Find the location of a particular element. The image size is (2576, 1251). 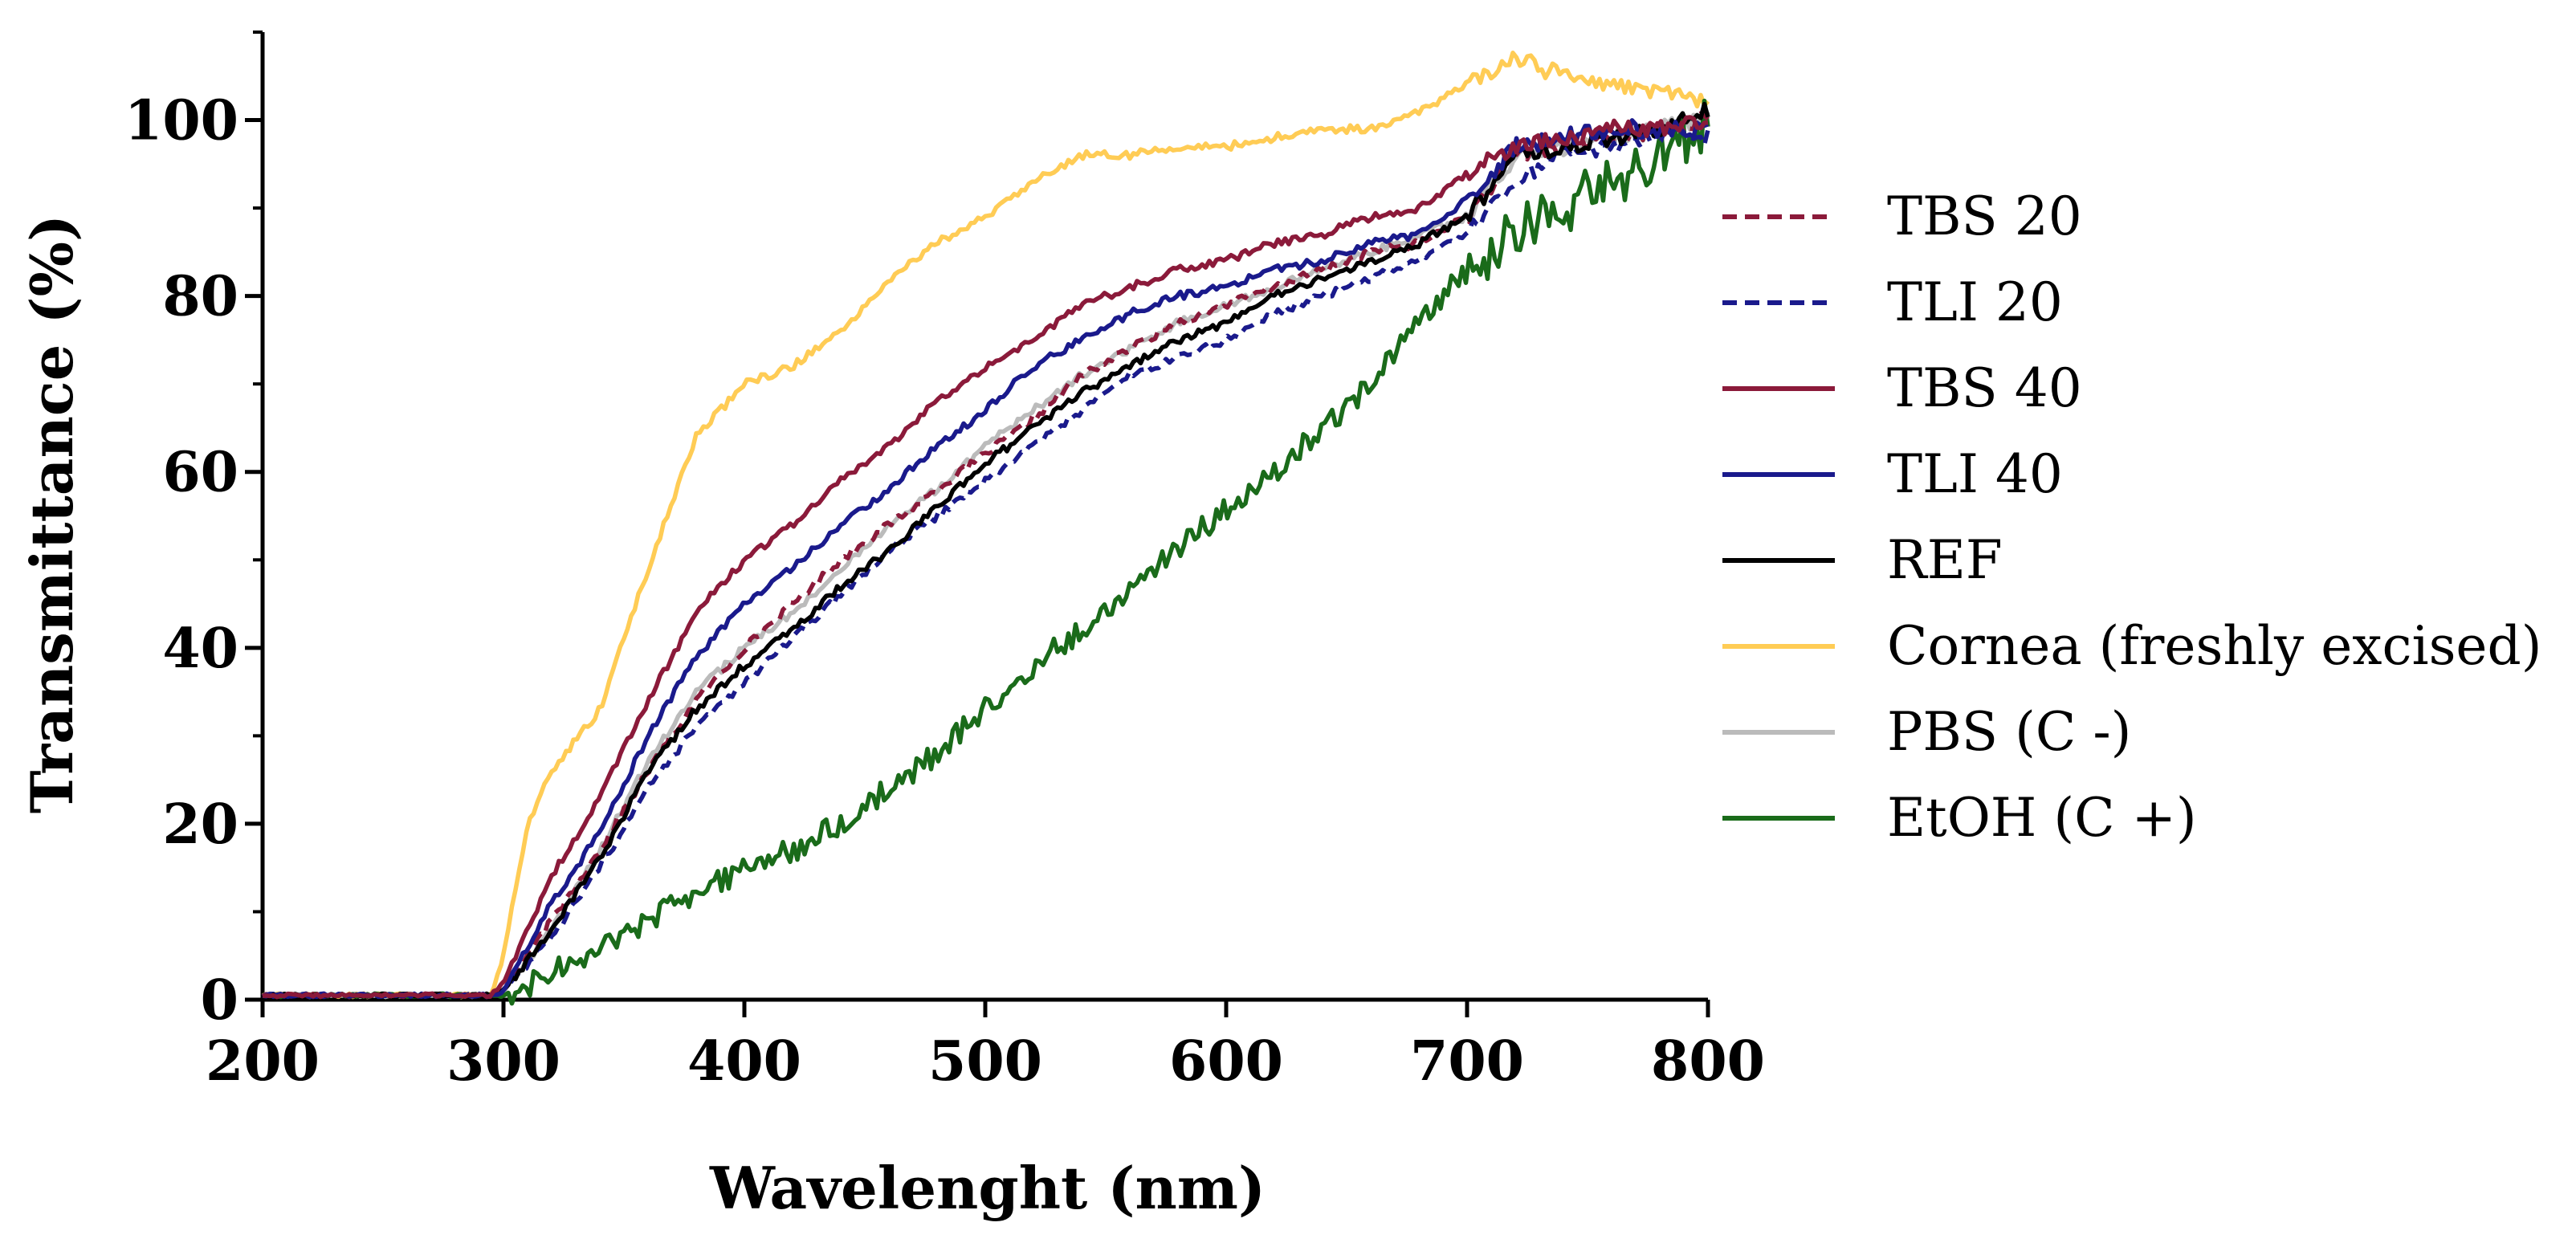

legend-label: PBS (C -) is located at coordinates (2009, 732).